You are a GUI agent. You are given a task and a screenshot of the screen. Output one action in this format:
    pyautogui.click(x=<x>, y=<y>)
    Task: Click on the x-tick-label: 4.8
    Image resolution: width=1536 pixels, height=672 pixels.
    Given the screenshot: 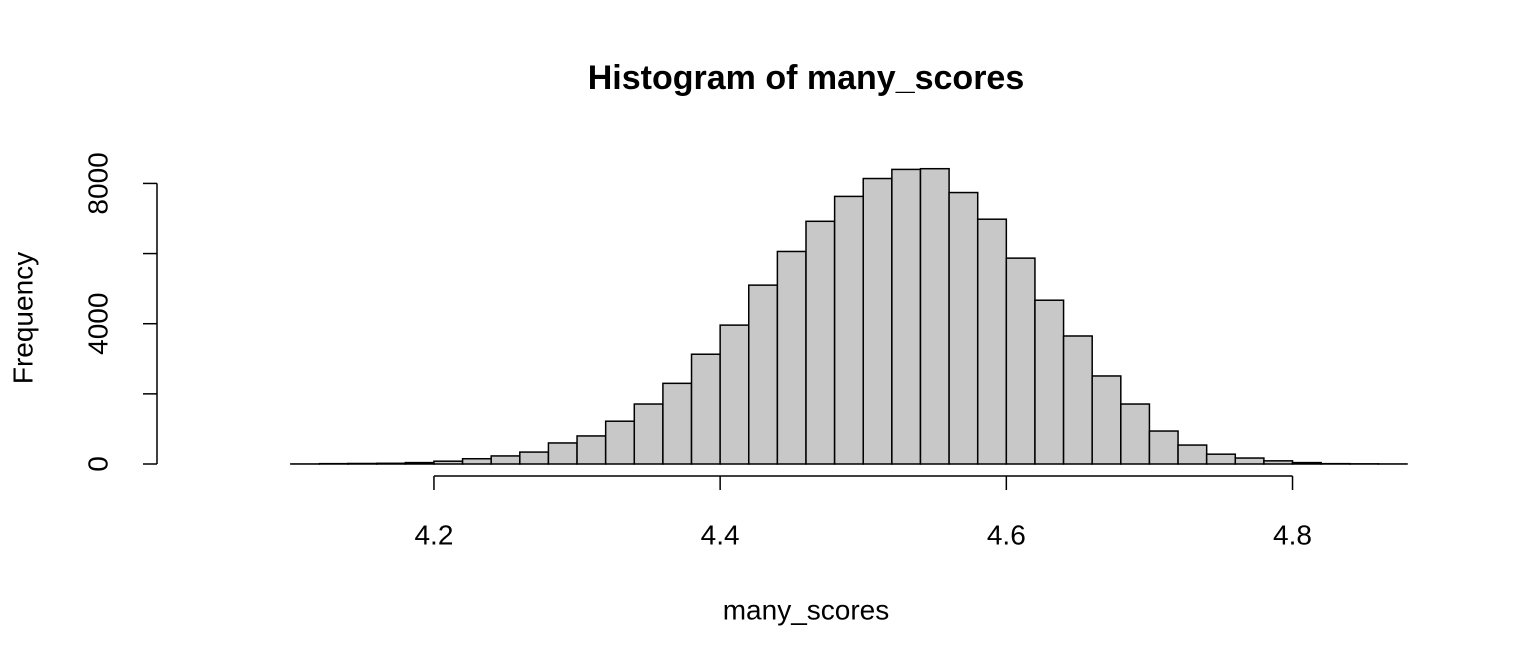 What is the action you would take?
    pyautogui.click(x=1292, y=534)
    